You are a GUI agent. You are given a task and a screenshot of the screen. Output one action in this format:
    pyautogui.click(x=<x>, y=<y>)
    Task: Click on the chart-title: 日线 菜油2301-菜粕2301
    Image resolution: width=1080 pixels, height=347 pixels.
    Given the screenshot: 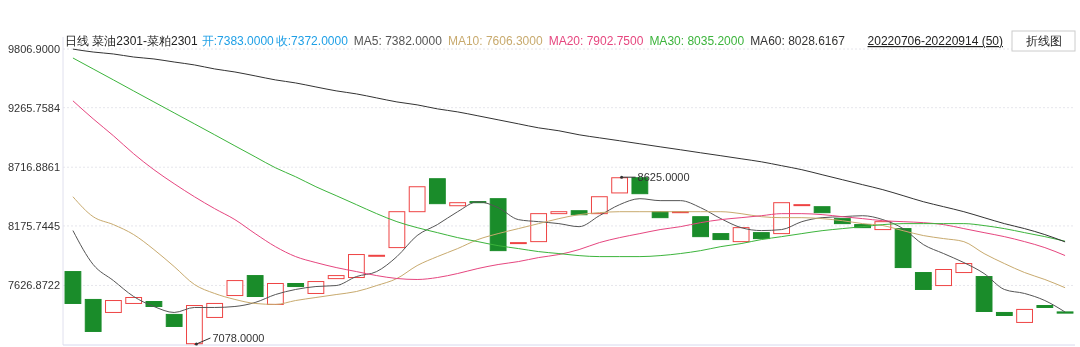 What is the action you would take?
    pyautogui.click(x=132, y=41)
    